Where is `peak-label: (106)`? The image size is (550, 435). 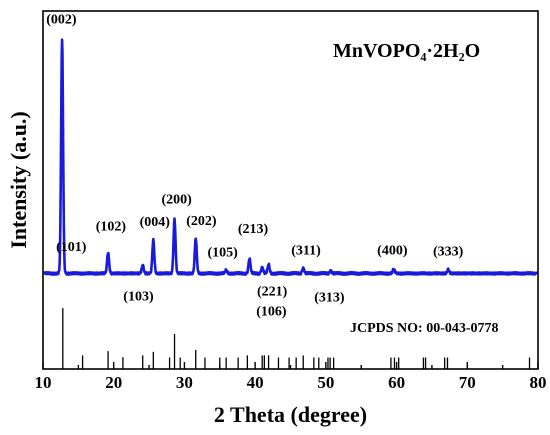 peak-label: (106) is located at coordinates (271, 311).